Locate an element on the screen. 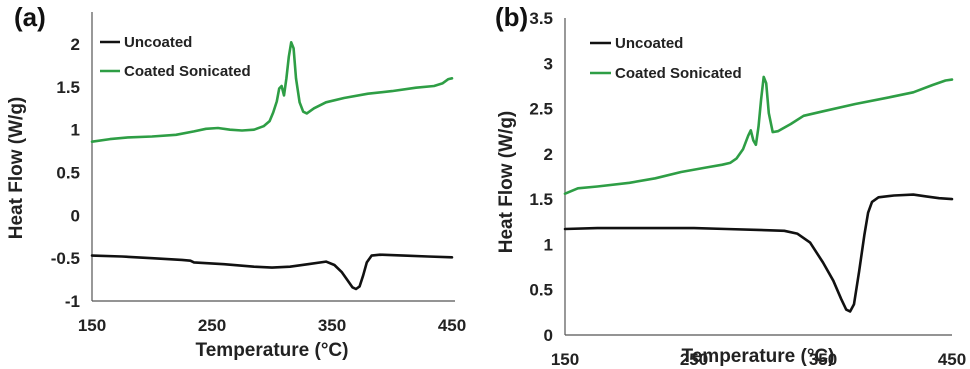 The image size is (970, 369). y-tick-label: -1 is located at coordinates (72, 301).